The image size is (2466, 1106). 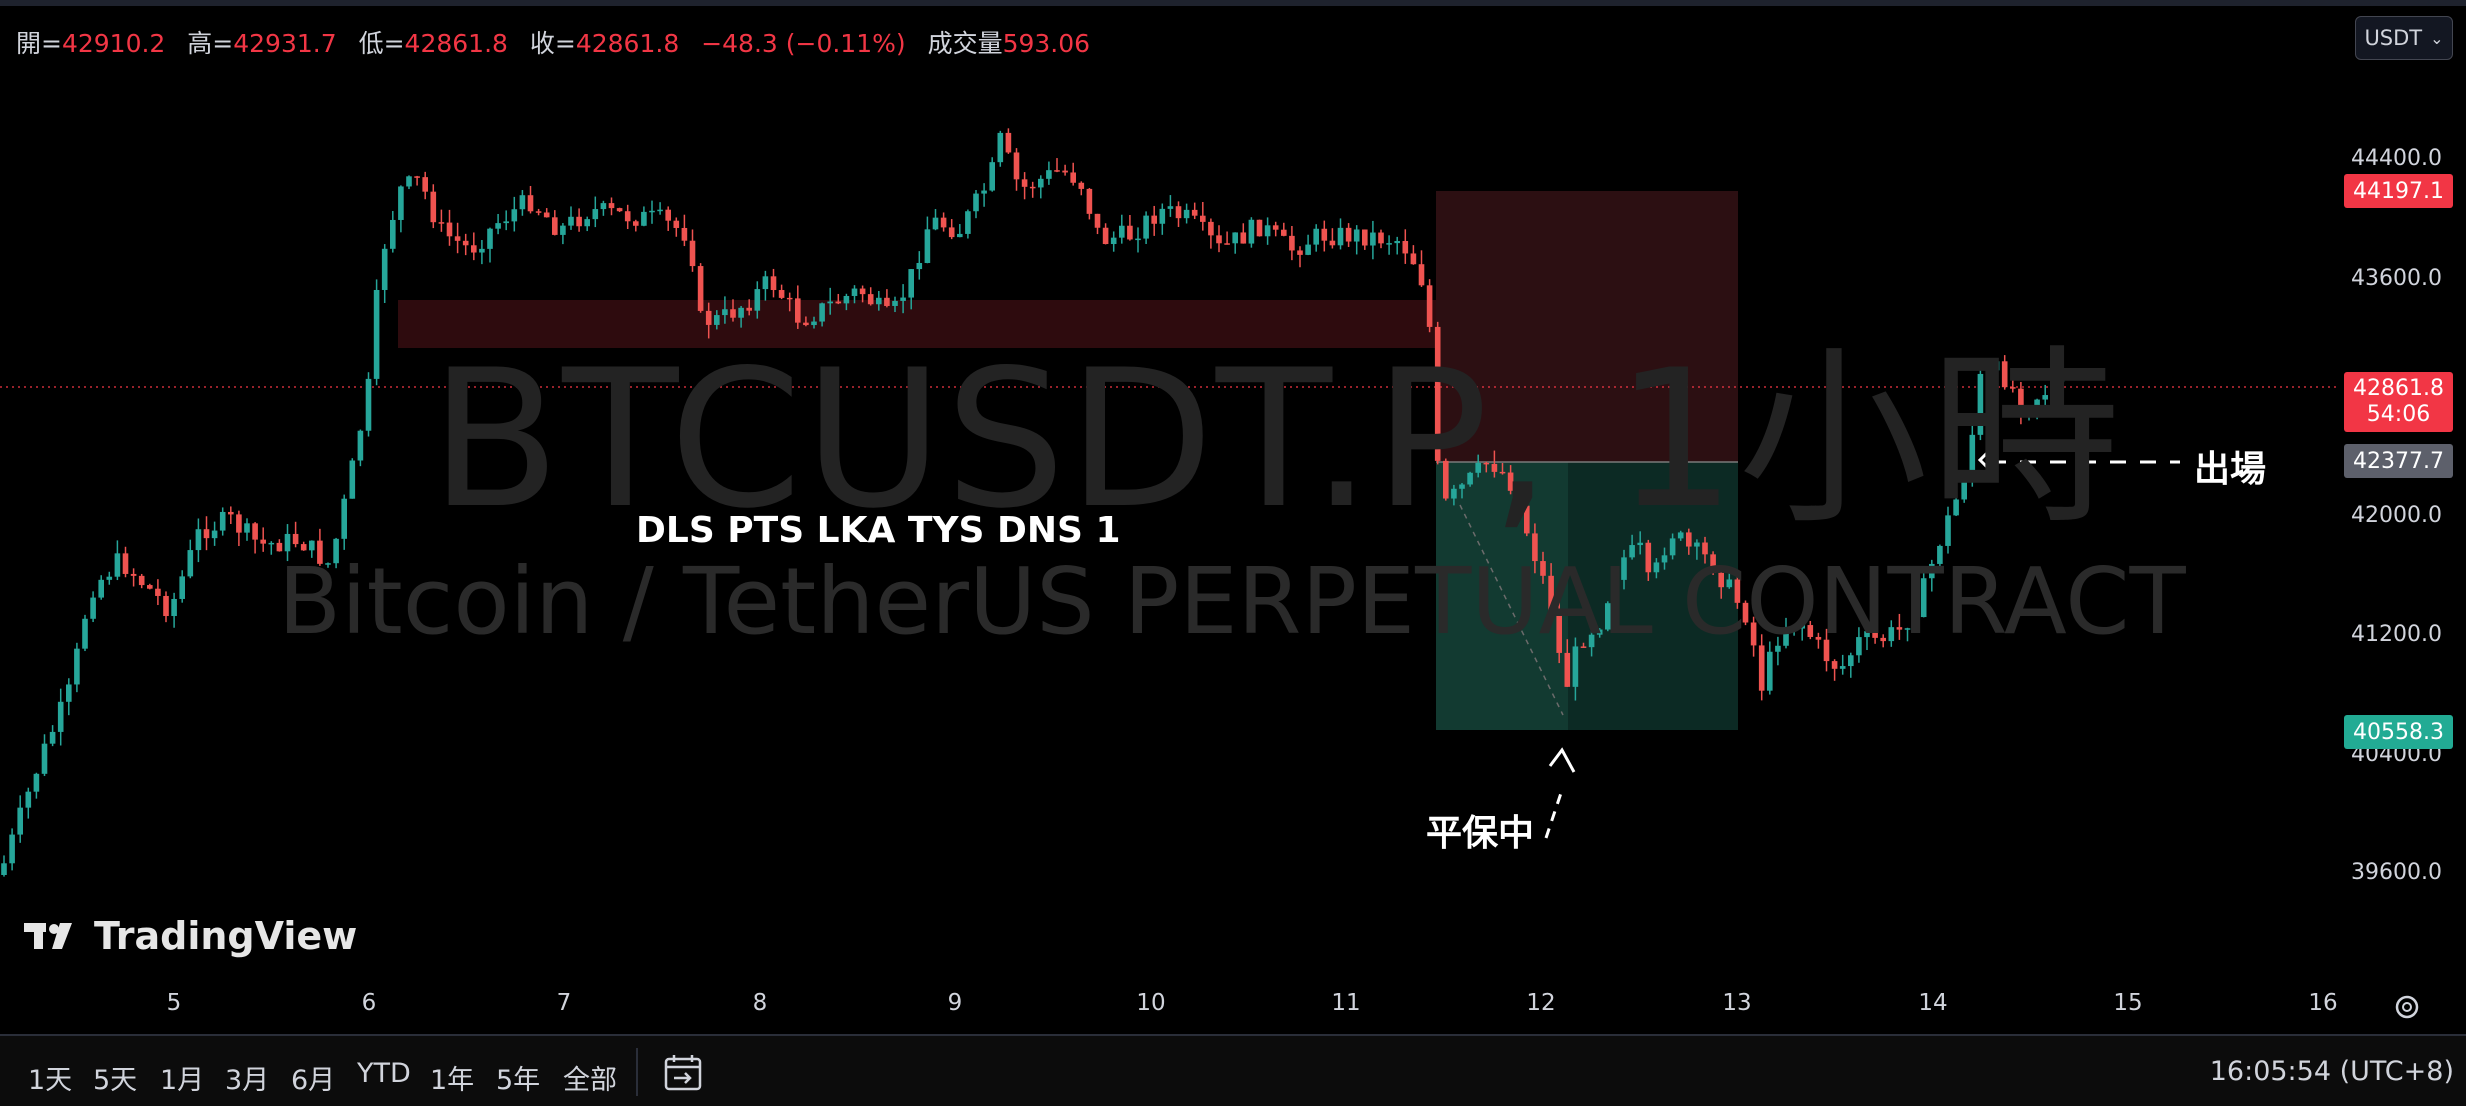 What do you see at coordinates (1276, 439) in the screenshot?
I see `watermark-symbol: BTCUSDT.P, 1小時` at bounding box center [1276, 439].